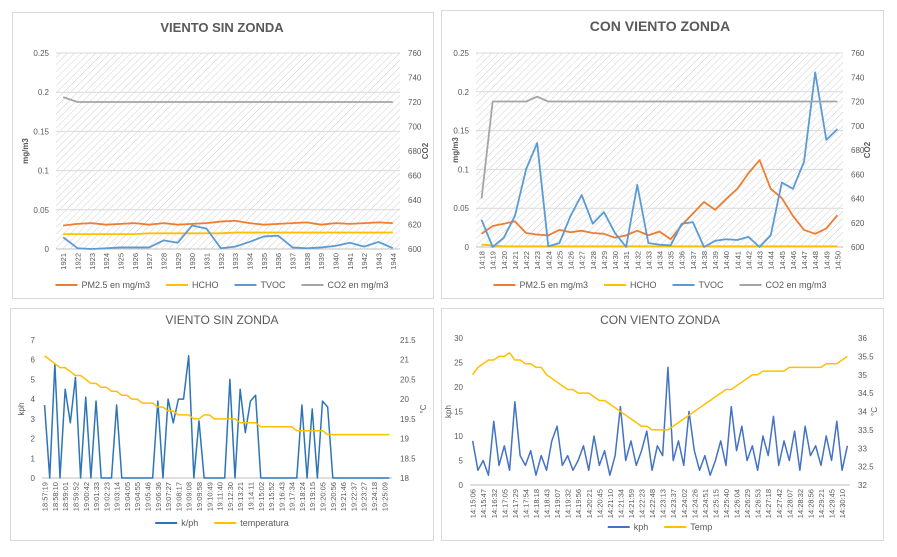 This screenshot has width=897, height=557. Describe the element at coordinates (209, 496) in the screenshot. I see `x-tick-label: 19:10:49` at that location.